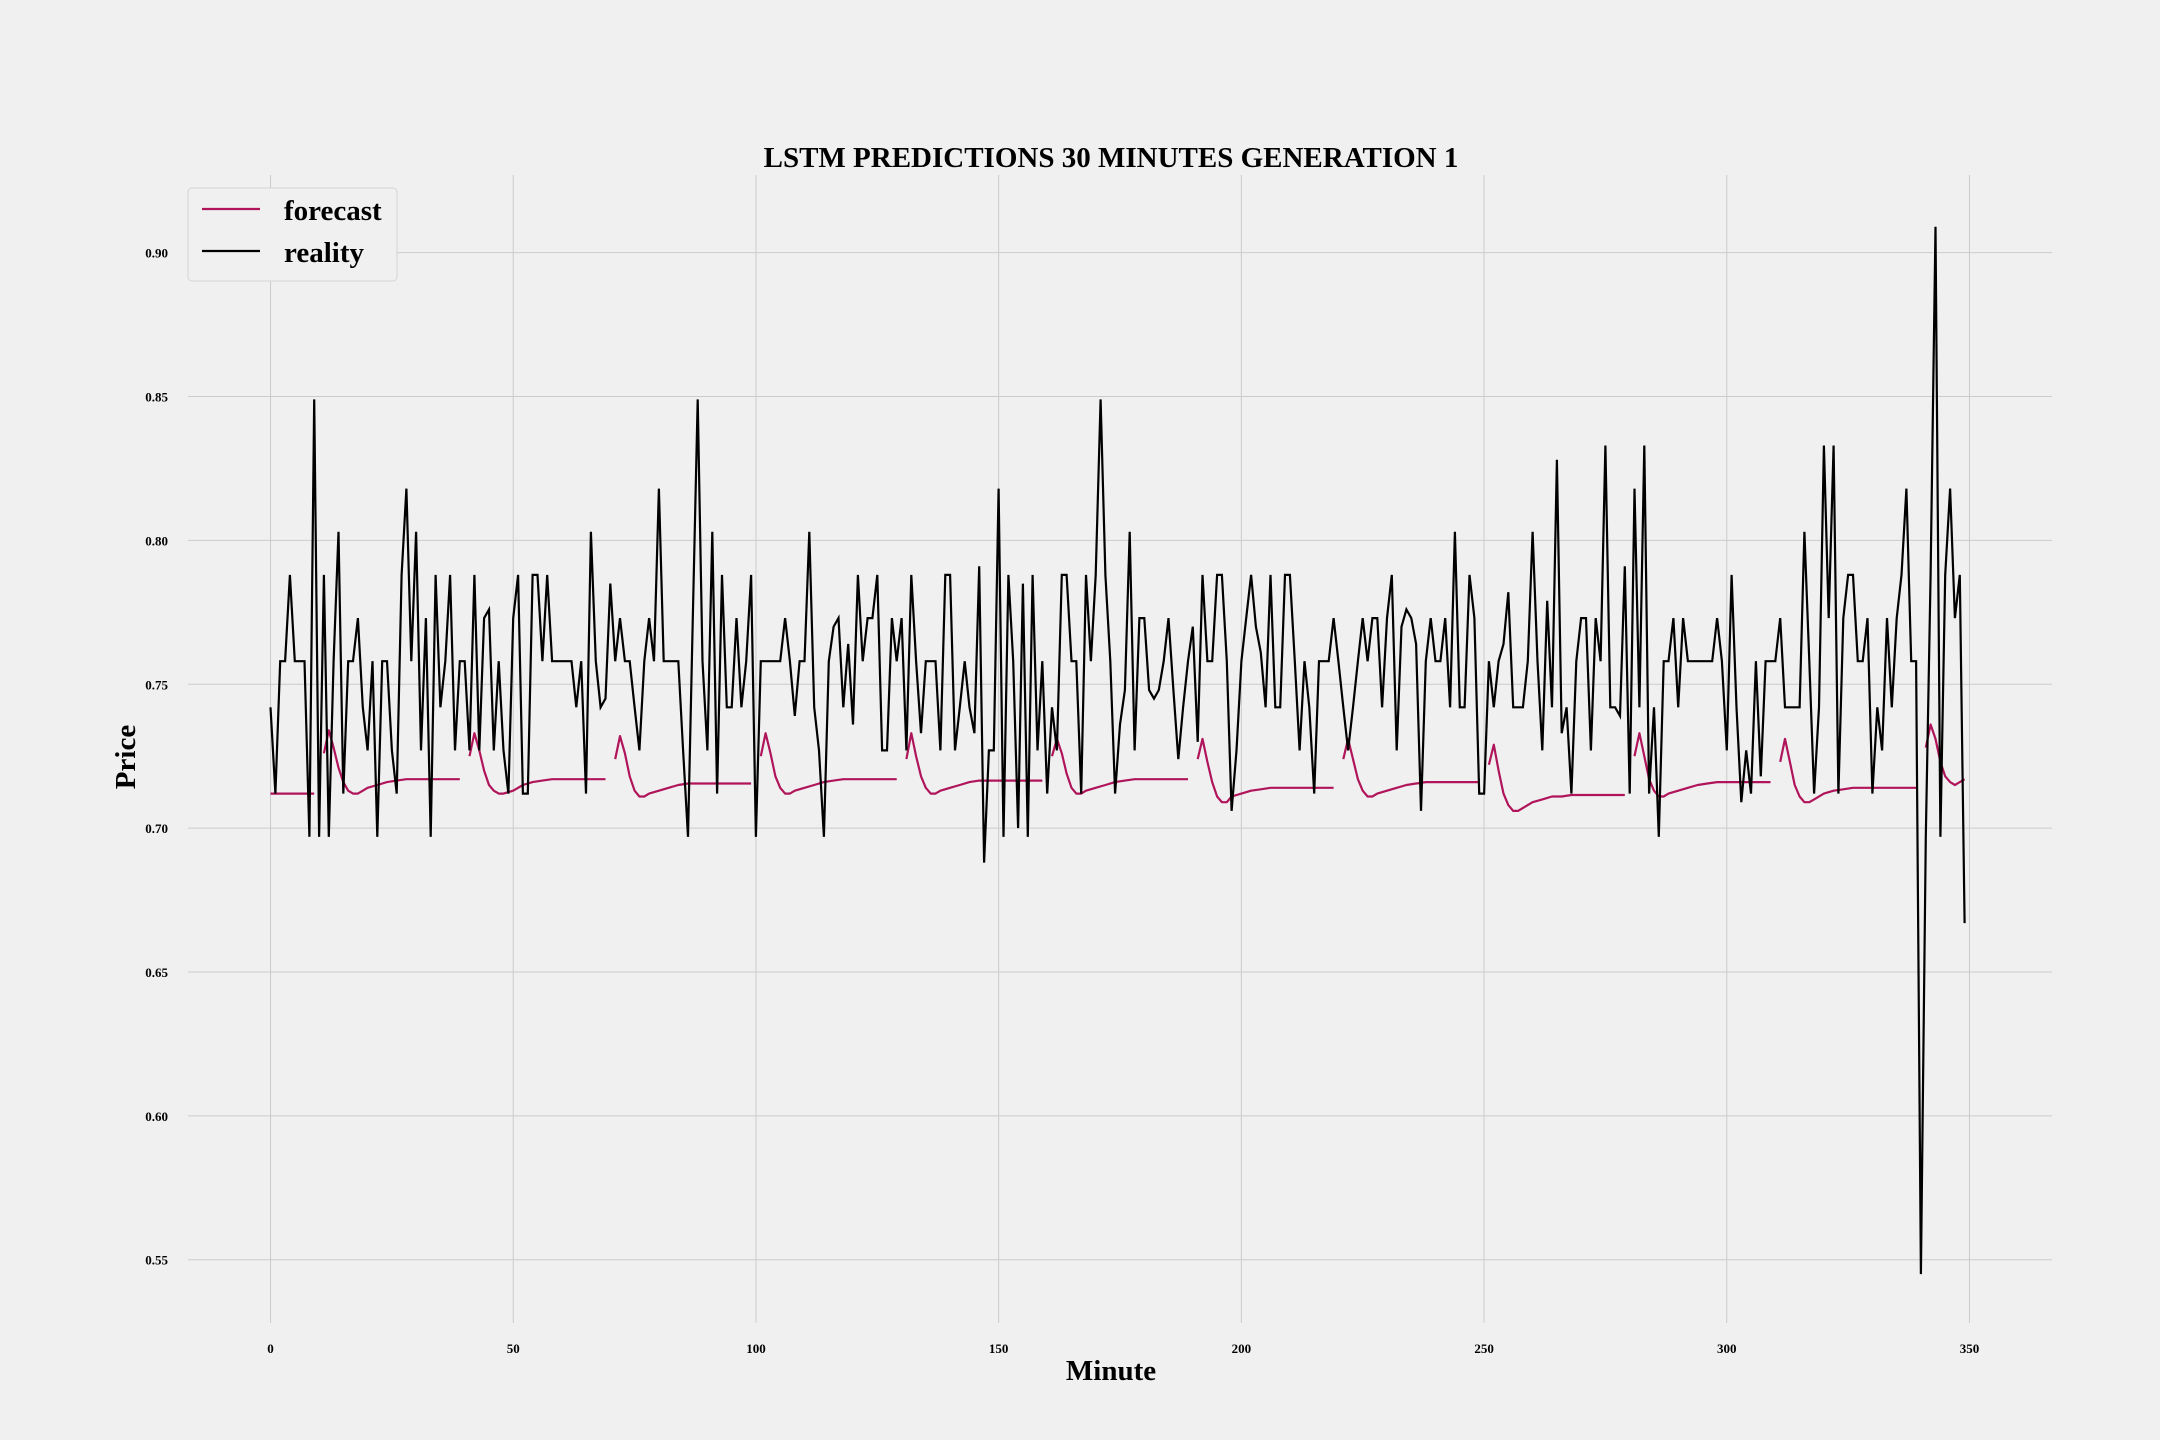 The width and height of the screenshot is (2160, 1440). Describe the element at coordinates (156, 684) in the screenshot. I see `y-tick-label: 0.75` at that location.